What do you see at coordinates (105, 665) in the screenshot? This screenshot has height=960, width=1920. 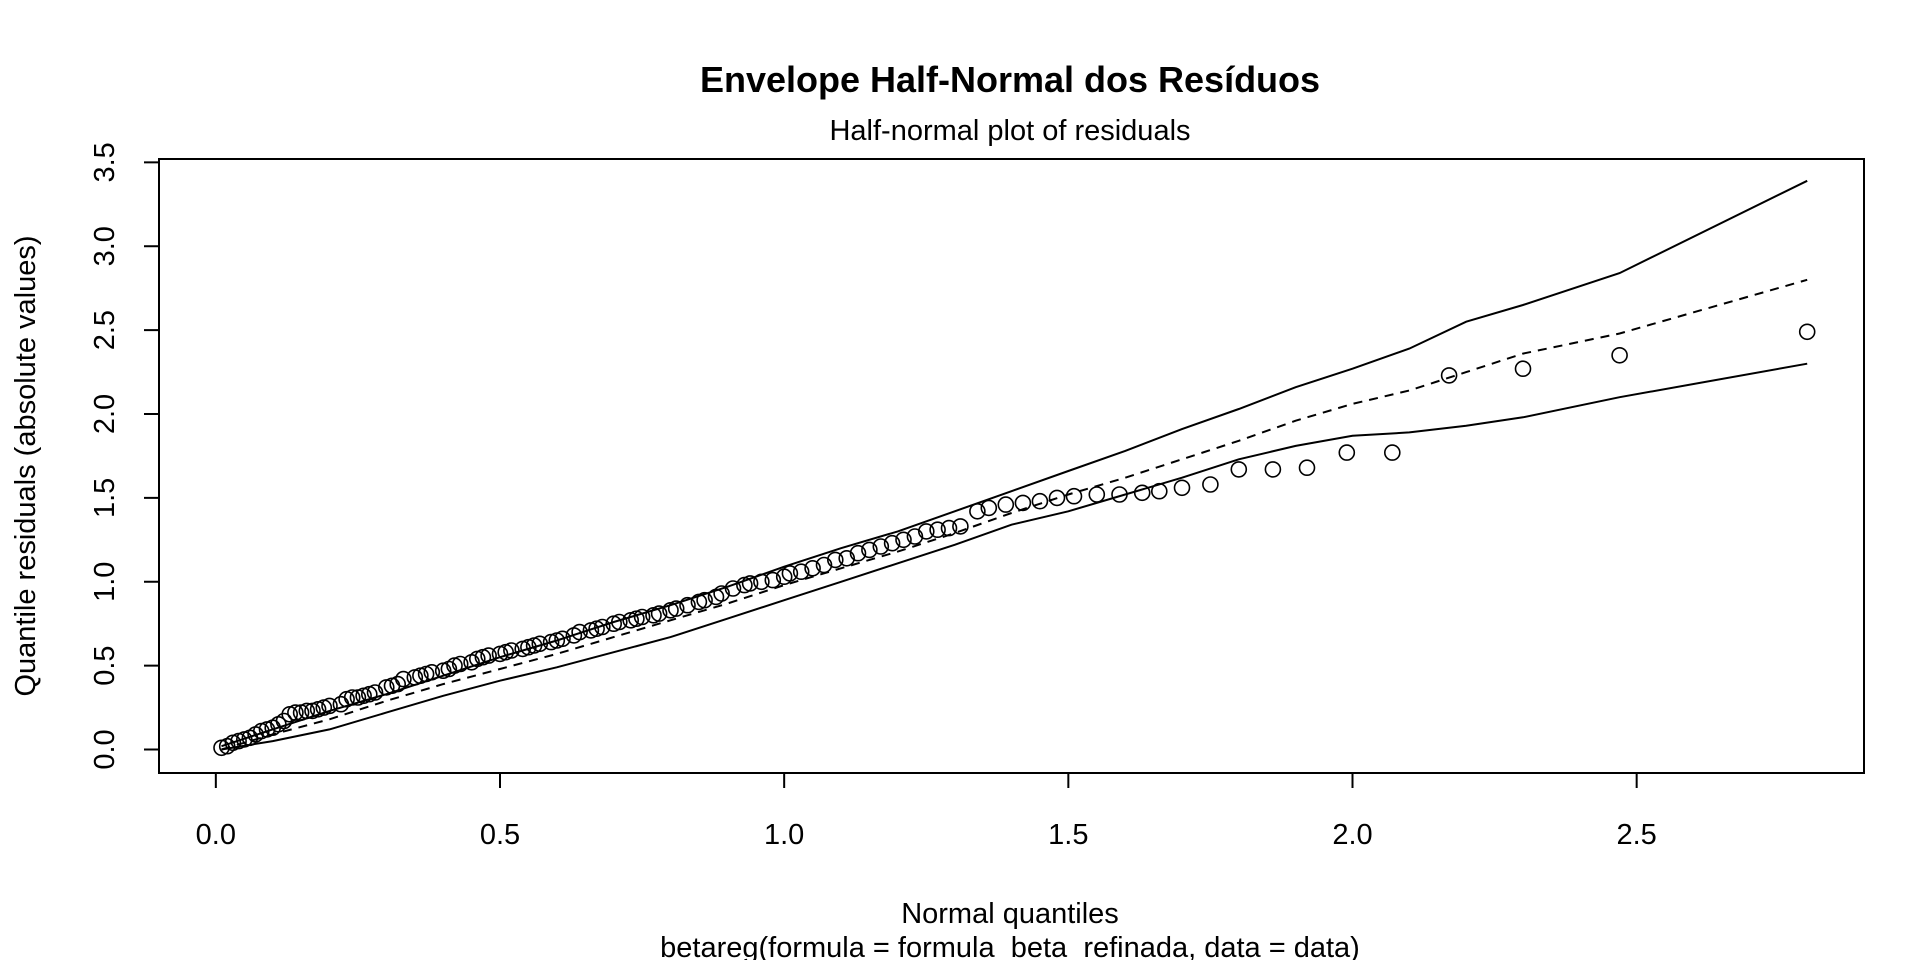 I see `y-tick-label: 0.5` at bounding box center [105, 665].